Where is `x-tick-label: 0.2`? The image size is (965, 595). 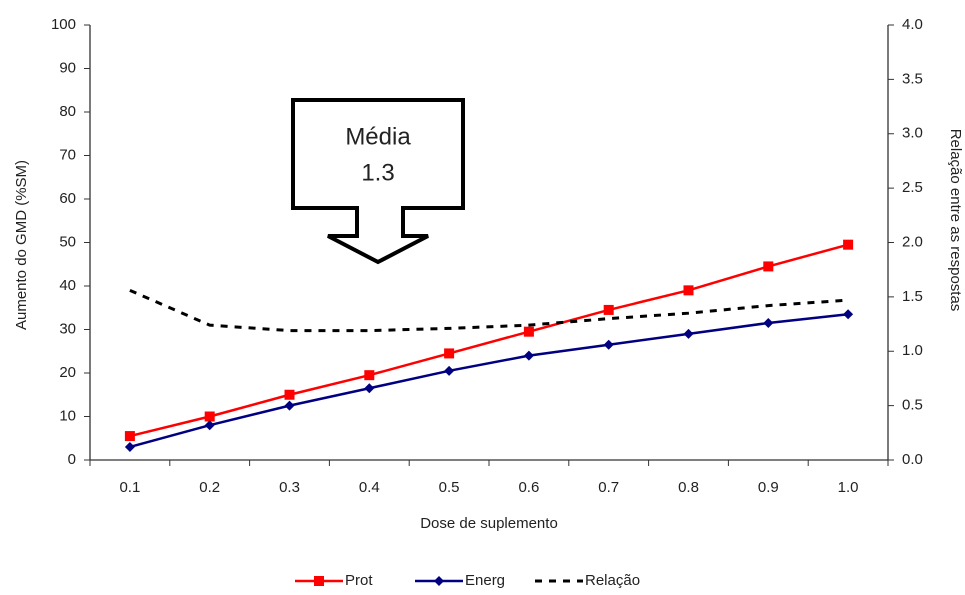 x-tick-label: 0.2 is located at coordinates (209, 487).